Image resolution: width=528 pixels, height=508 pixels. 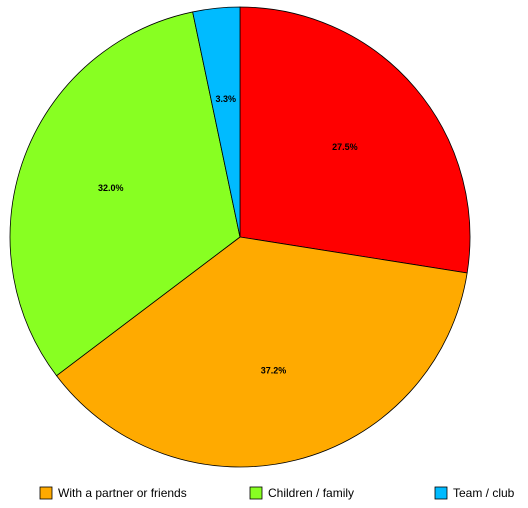 What do you see at coordinates (345, 147) in the screenshot?
I see `value-label: 27.5%` at bounding box center [345, 147].